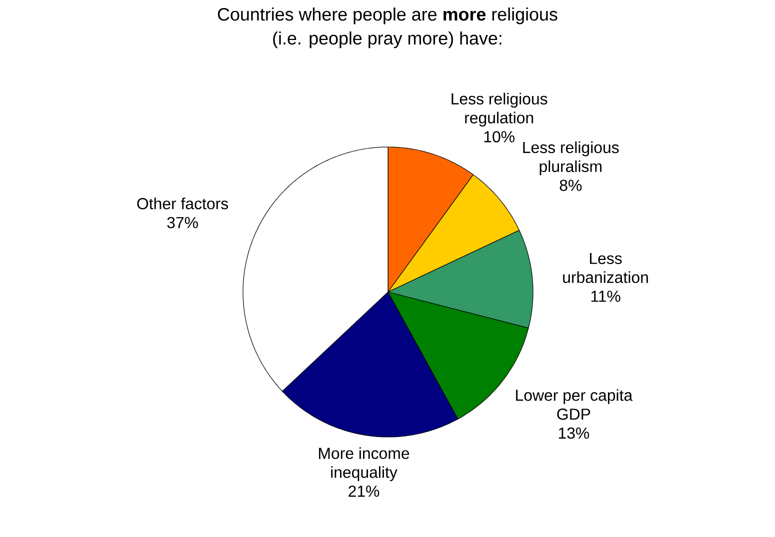 The width and height of the screenshot is (775, 537). Describe the element at coordinates (182, 222) in the screenshot. I see `data-label: 37%` at that location.